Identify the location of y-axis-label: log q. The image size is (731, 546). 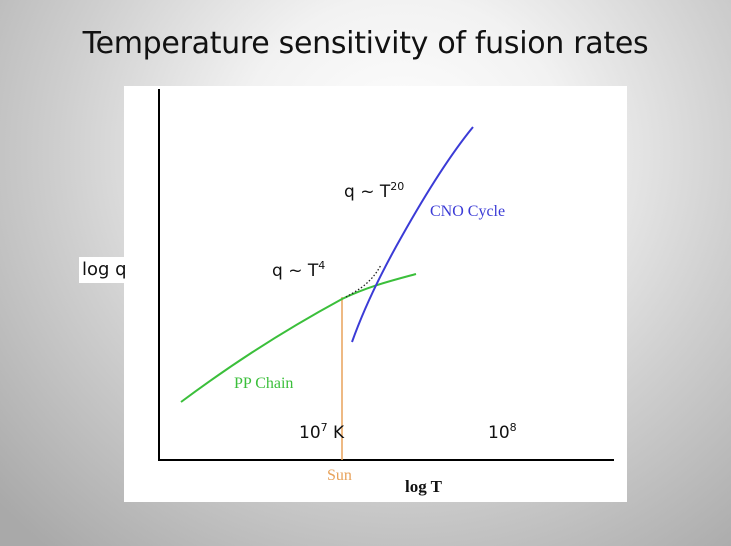
(108, 270).